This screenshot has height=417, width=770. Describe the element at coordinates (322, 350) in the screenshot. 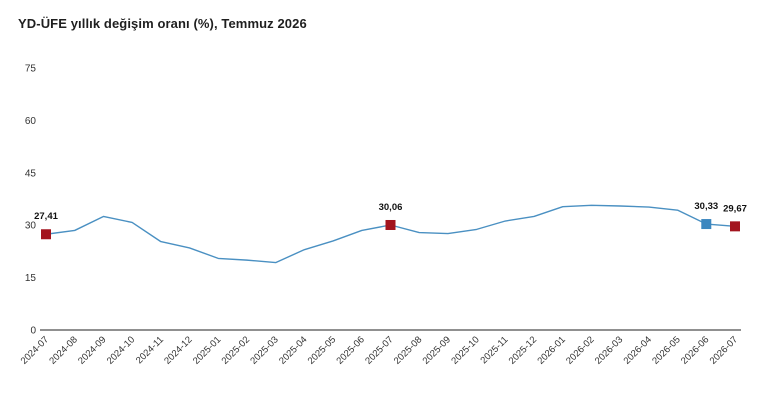

I see `x-tick-label: 2025-05` at that location.